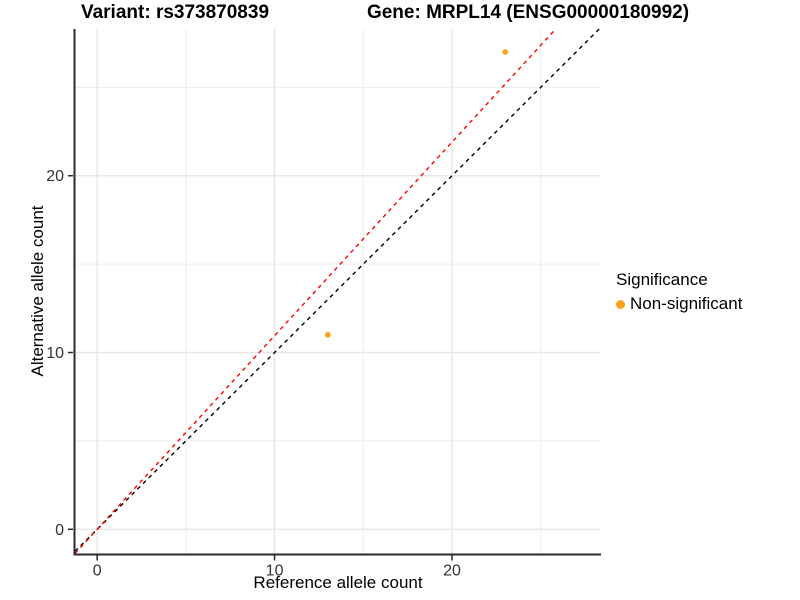  I want to click on legend-item: Non-significant, so click(679, 304).